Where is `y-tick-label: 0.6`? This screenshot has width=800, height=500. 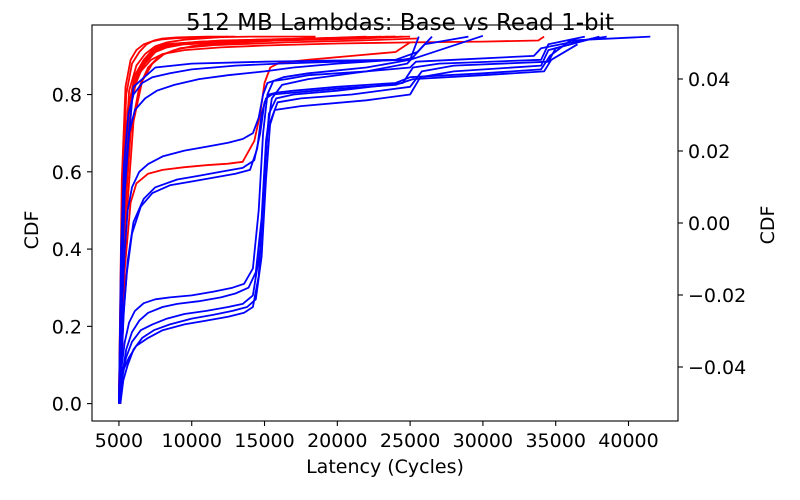 y-tick-label: 0.6 is located at coordinates (67, 173).